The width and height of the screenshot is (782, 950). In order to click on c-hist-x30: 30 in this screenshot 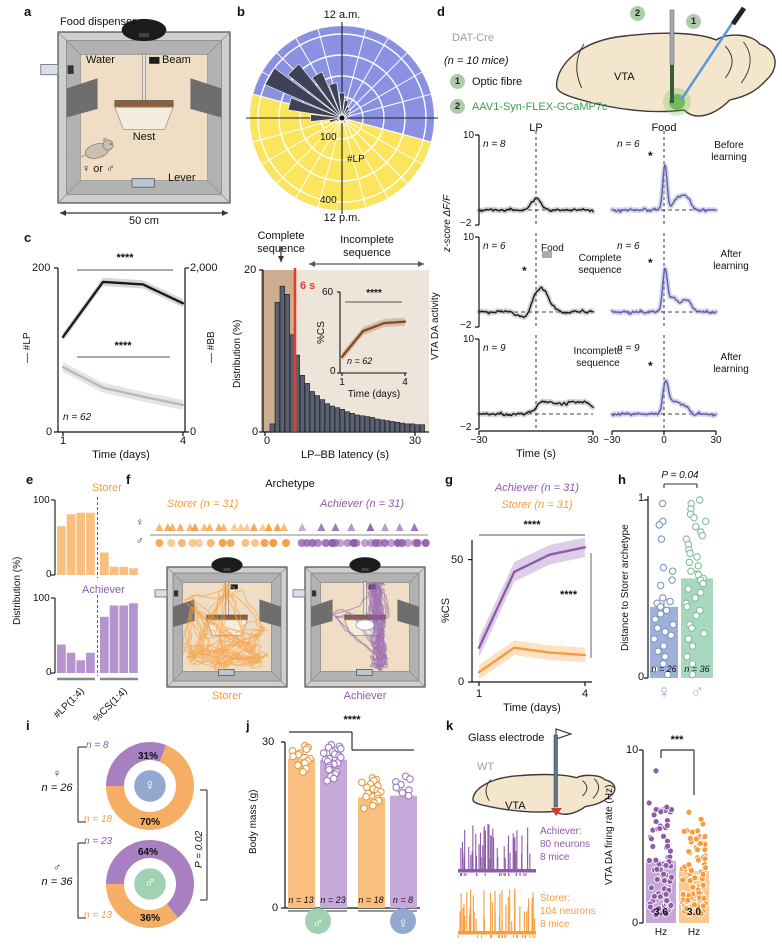, I will do `click(415, 441)`.